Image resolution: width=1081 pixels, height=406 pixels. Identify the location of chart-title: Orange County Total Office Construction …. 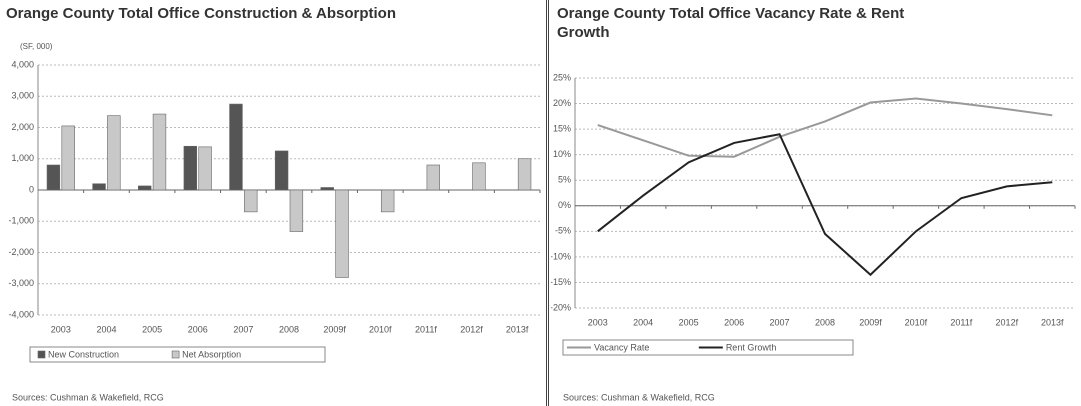
(201, 13).